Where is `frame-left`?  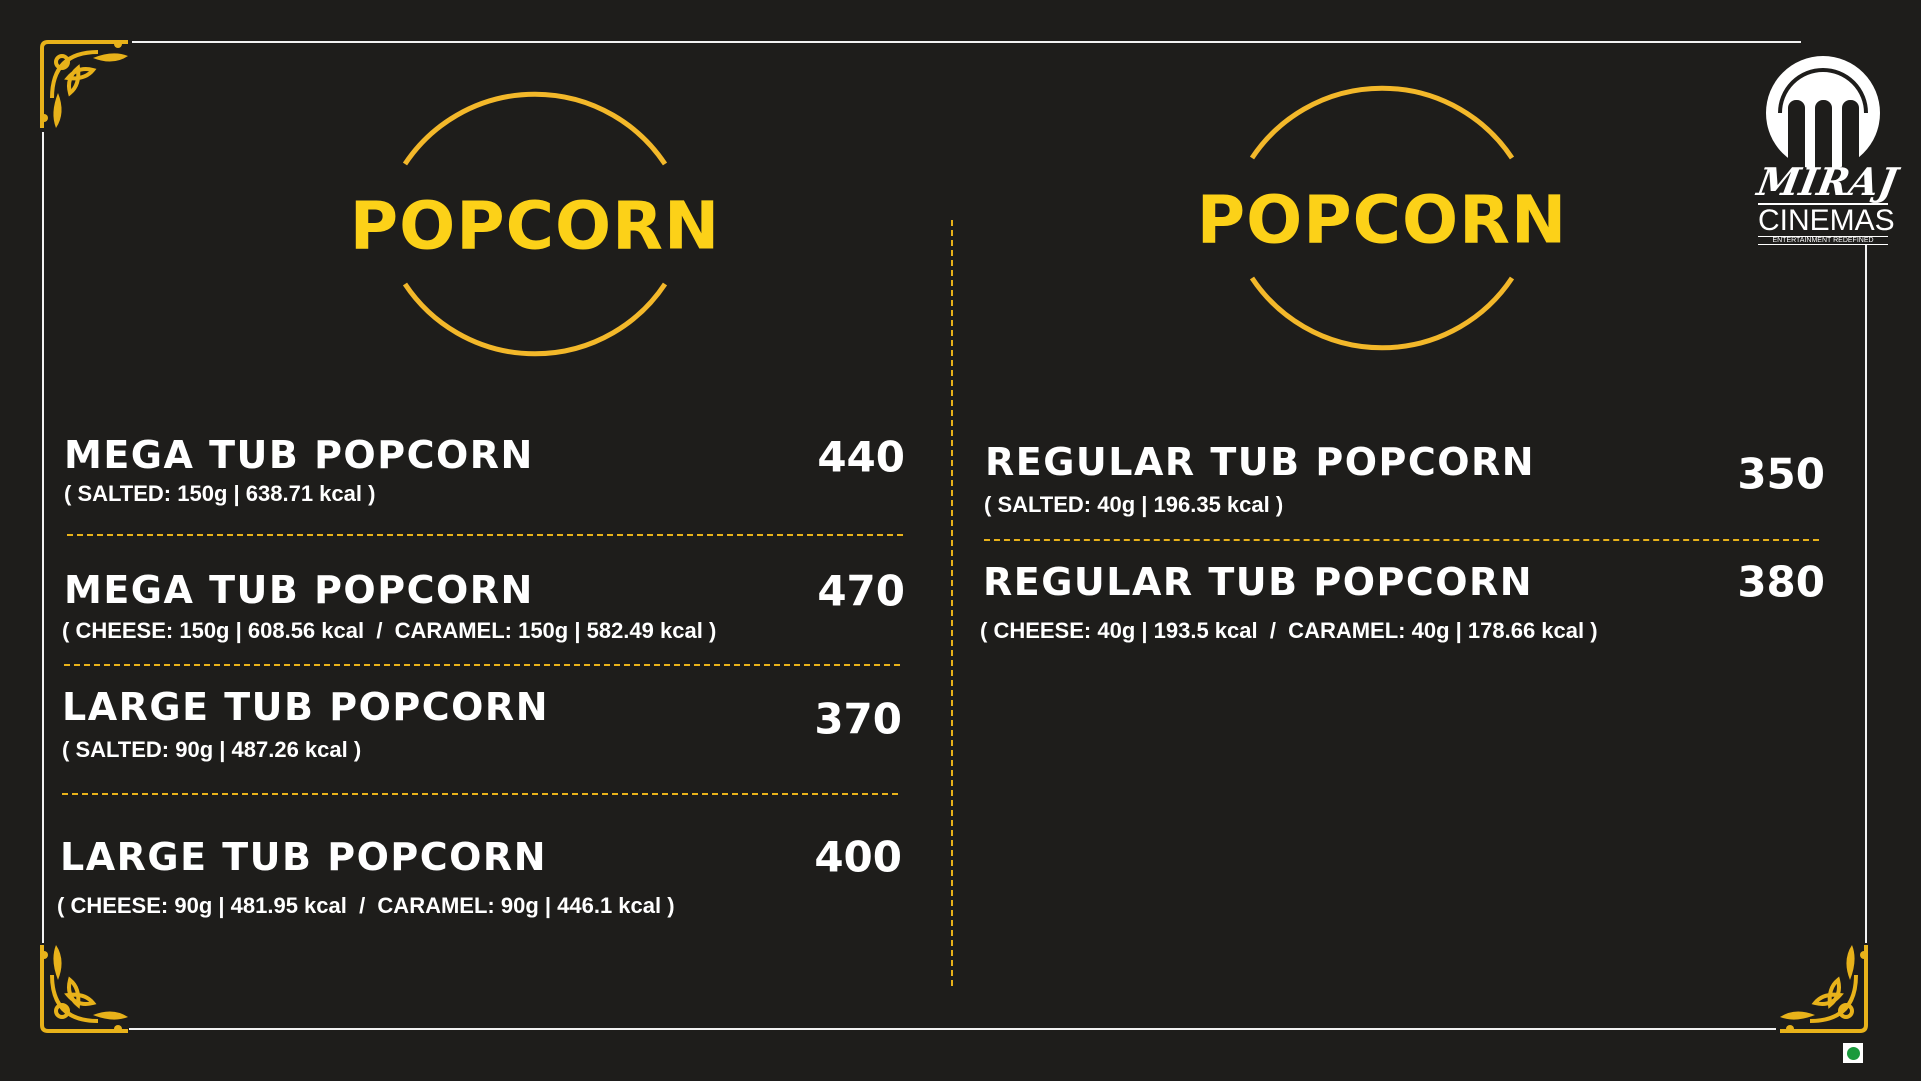 frame-left is located at coordinates (43, 537).